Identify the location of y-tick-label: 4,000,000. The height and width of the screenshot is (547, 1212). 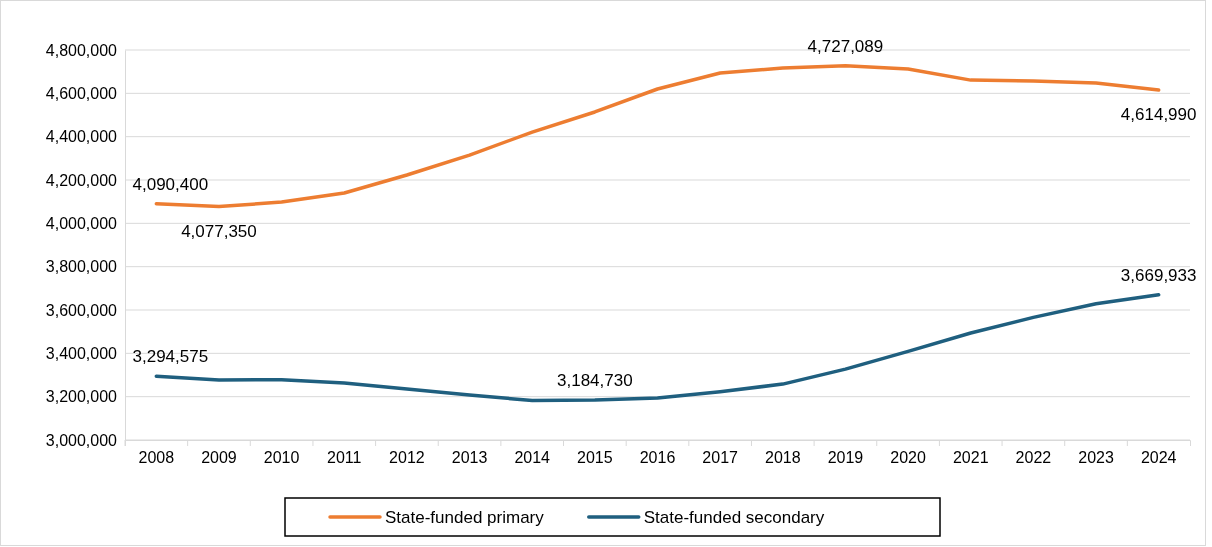
(81, 223).